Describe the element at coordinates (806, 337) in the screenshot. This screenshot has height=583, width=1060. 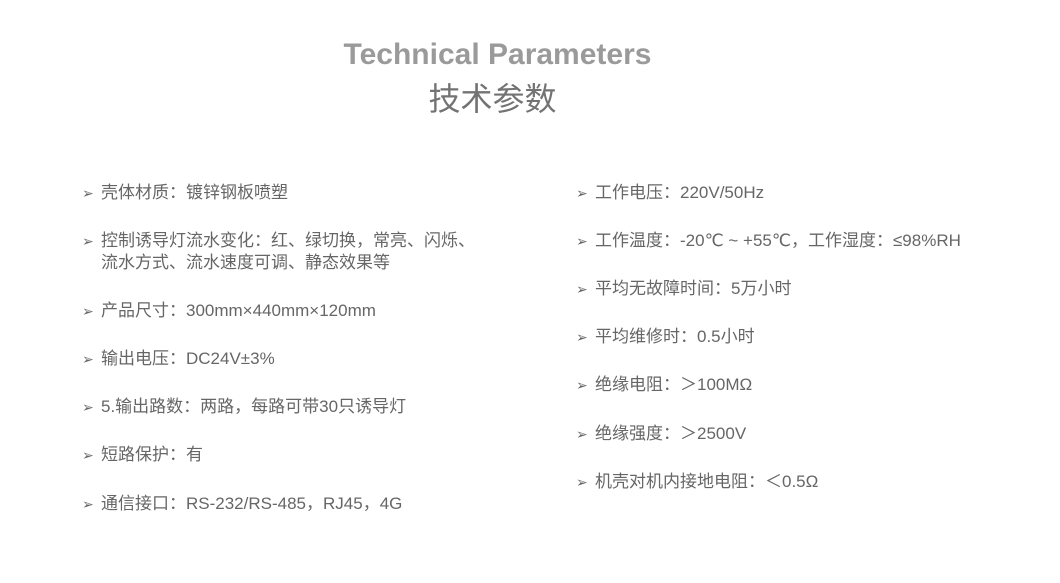
I see `parameter-item: ➢ 平均维修时：0.5小时` at that location.